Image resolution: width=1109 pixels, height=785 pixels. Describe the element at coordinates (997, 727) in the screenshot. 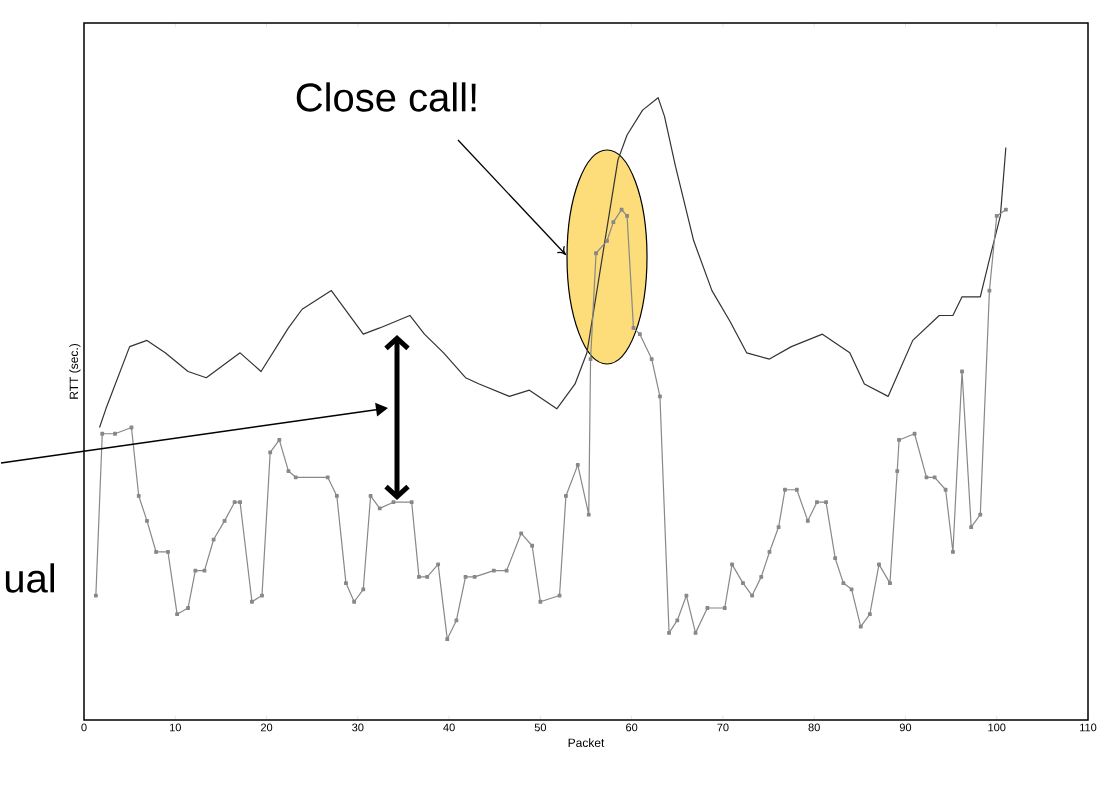

I see `x-tick-label: 100` at that location.